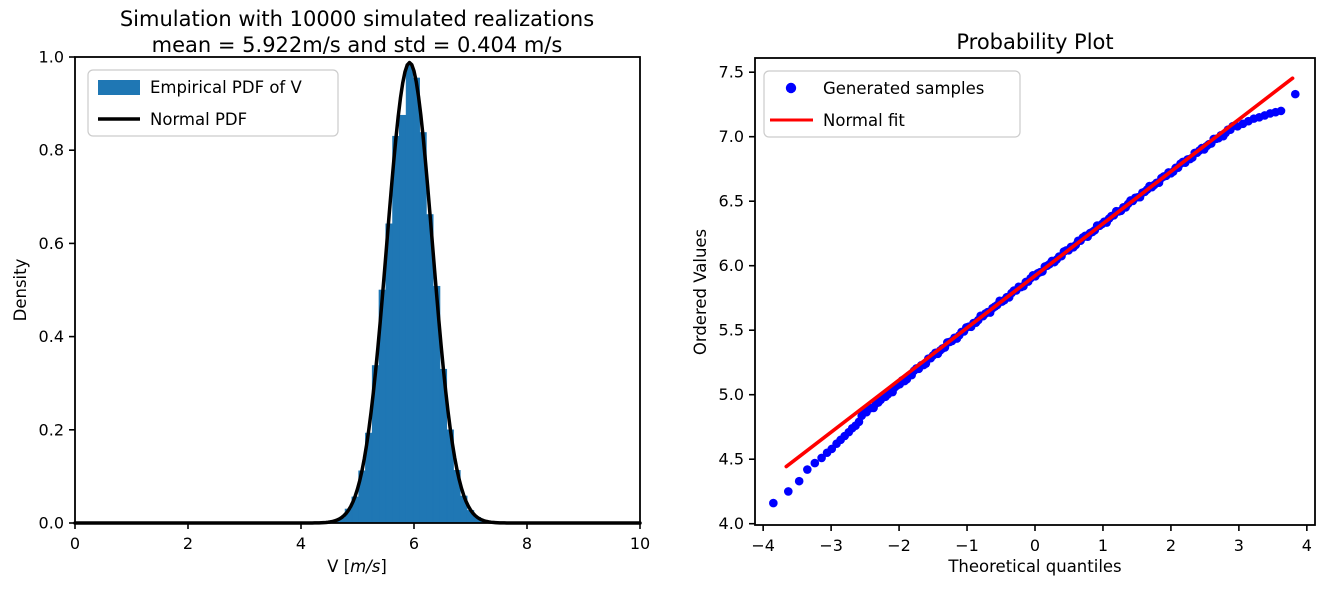 The width and height of the screenshot is (1325, 594). I want to click on right-yaxis-label: Ordered Values, so click(700, 292).